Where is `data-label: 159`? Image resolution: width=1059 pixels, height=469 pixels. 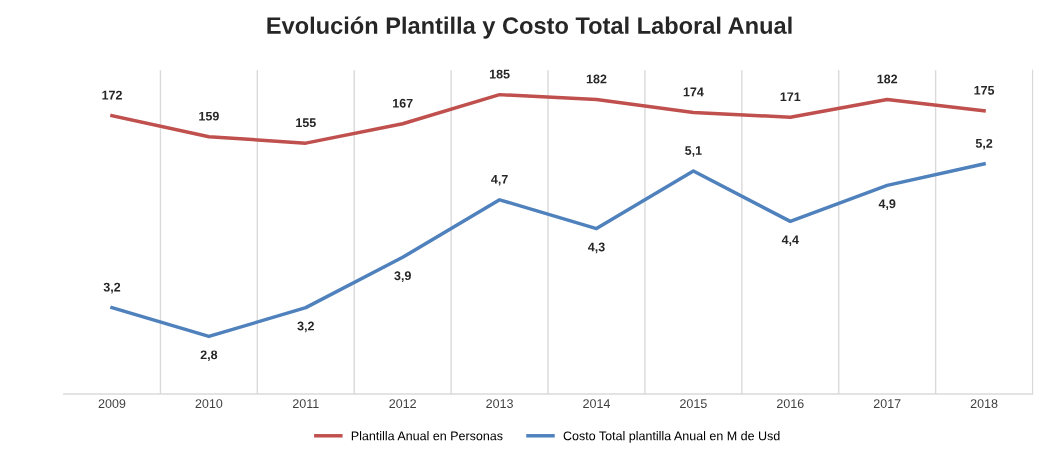 data-label: 159 is located at coordinates (209, 116).